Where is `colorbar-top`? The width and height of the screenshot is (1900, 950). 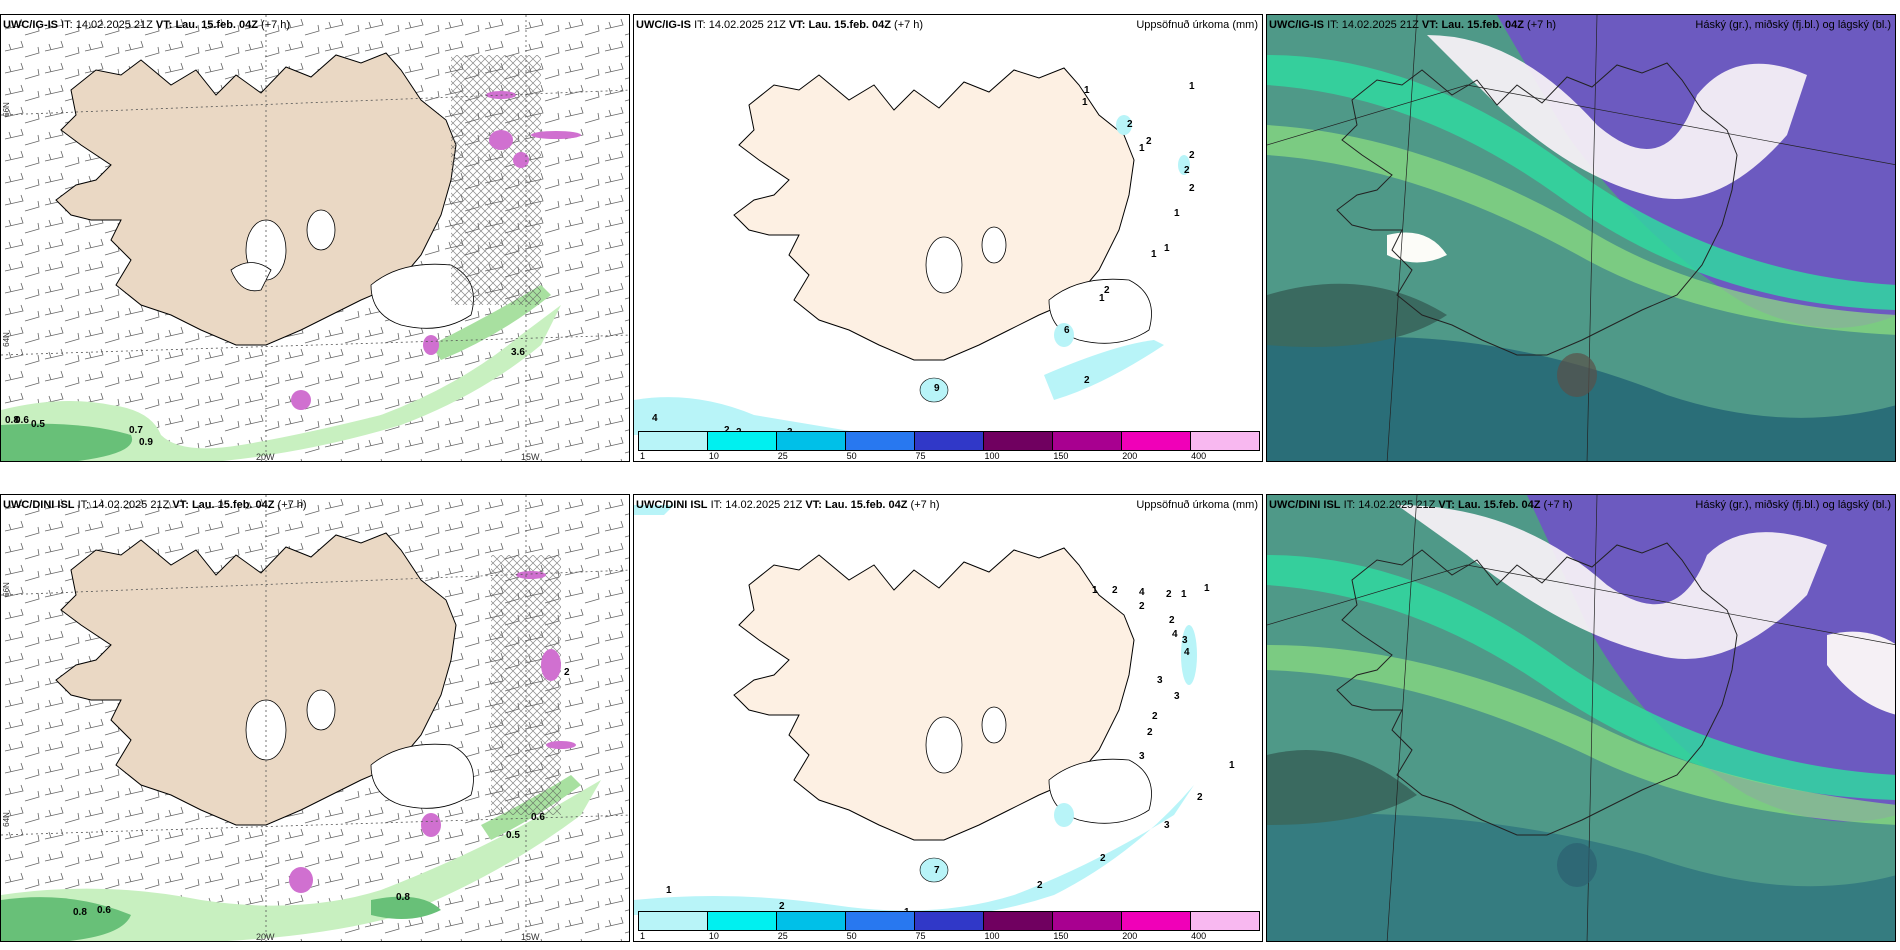
colorbar-top is located at coordinates (949, 441).